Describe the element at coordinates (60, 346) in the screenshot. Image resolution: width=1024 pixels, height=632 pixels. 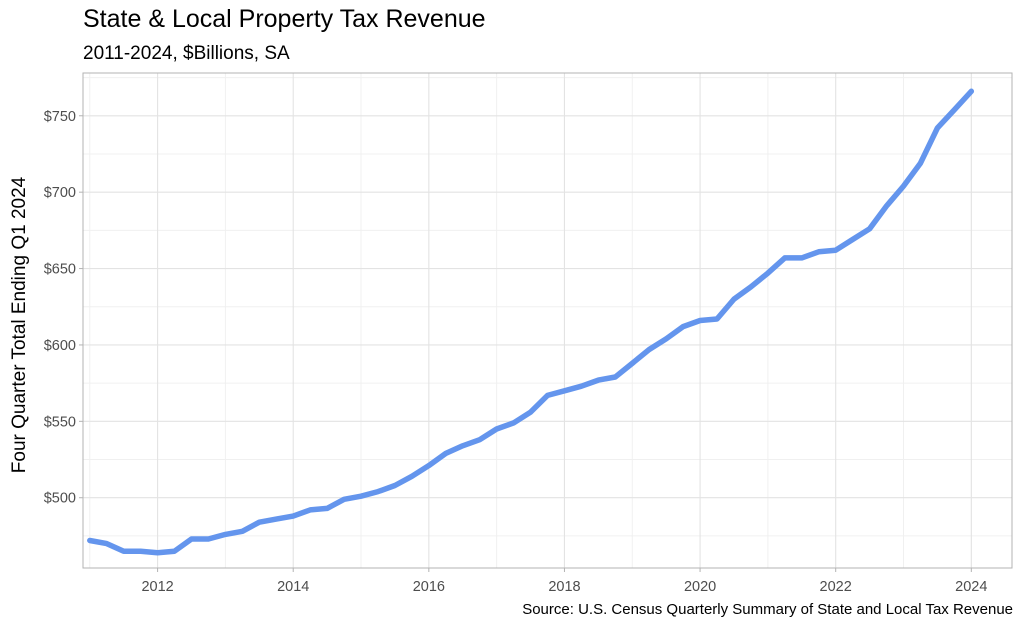
I see `y-tick-label: $600` at that location.